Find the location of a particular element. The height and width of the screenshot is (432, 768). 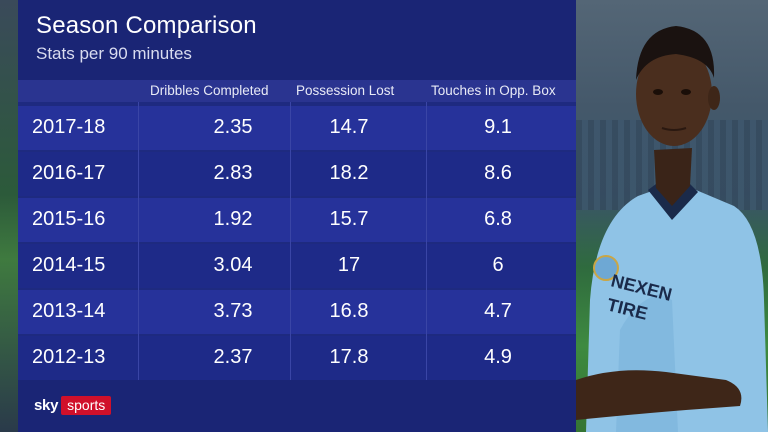

logo-sky-text: sky is located at coordinates (46, 405).